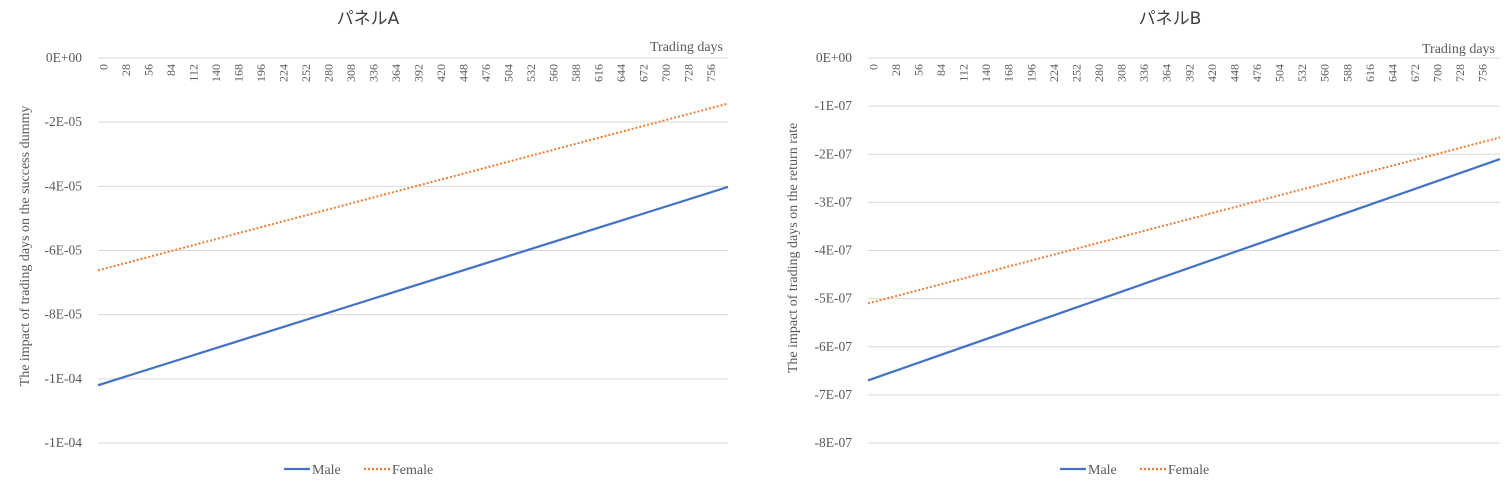  Describe the element at coordinates (1170, 19) in the screenshot. I see `chart-title: パネルB` at that location.